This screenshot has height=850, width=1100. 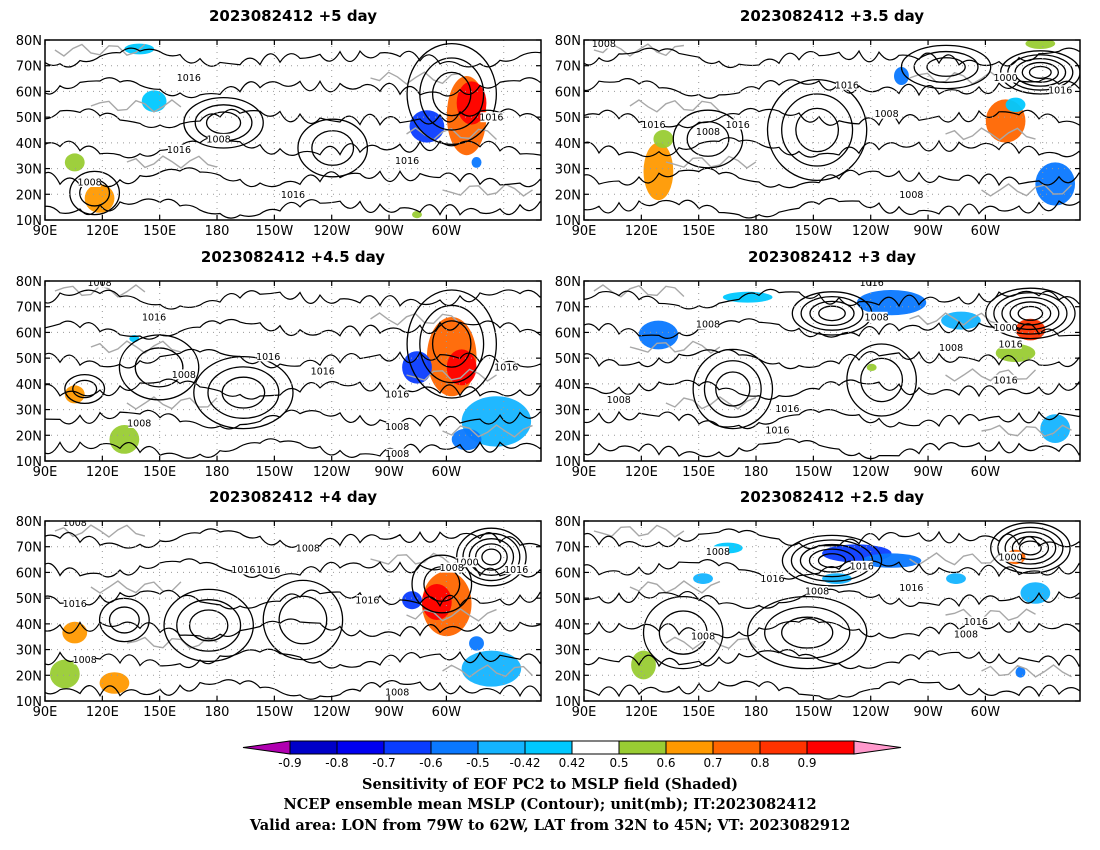 What do you see at coordinates (383, 763) in the screenshot?
I see `colorbar-tick-label: -0.7` at bounding box center [383, 763].